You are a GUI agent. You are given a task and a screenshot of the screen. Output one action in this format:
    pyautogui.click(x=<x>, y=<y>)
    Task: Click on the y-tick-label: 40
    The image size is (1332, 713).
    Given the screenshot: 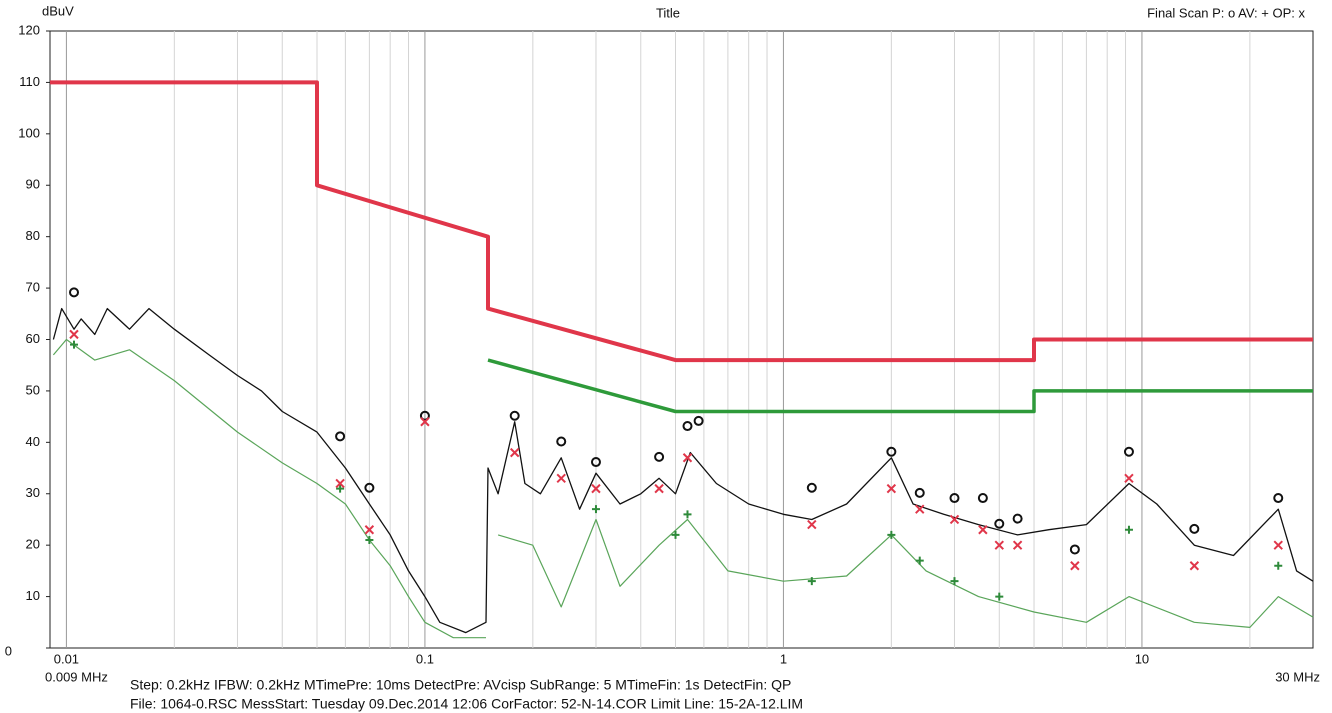 What is the action you would take?
    pyautogui.click(x=33, y=441)
    